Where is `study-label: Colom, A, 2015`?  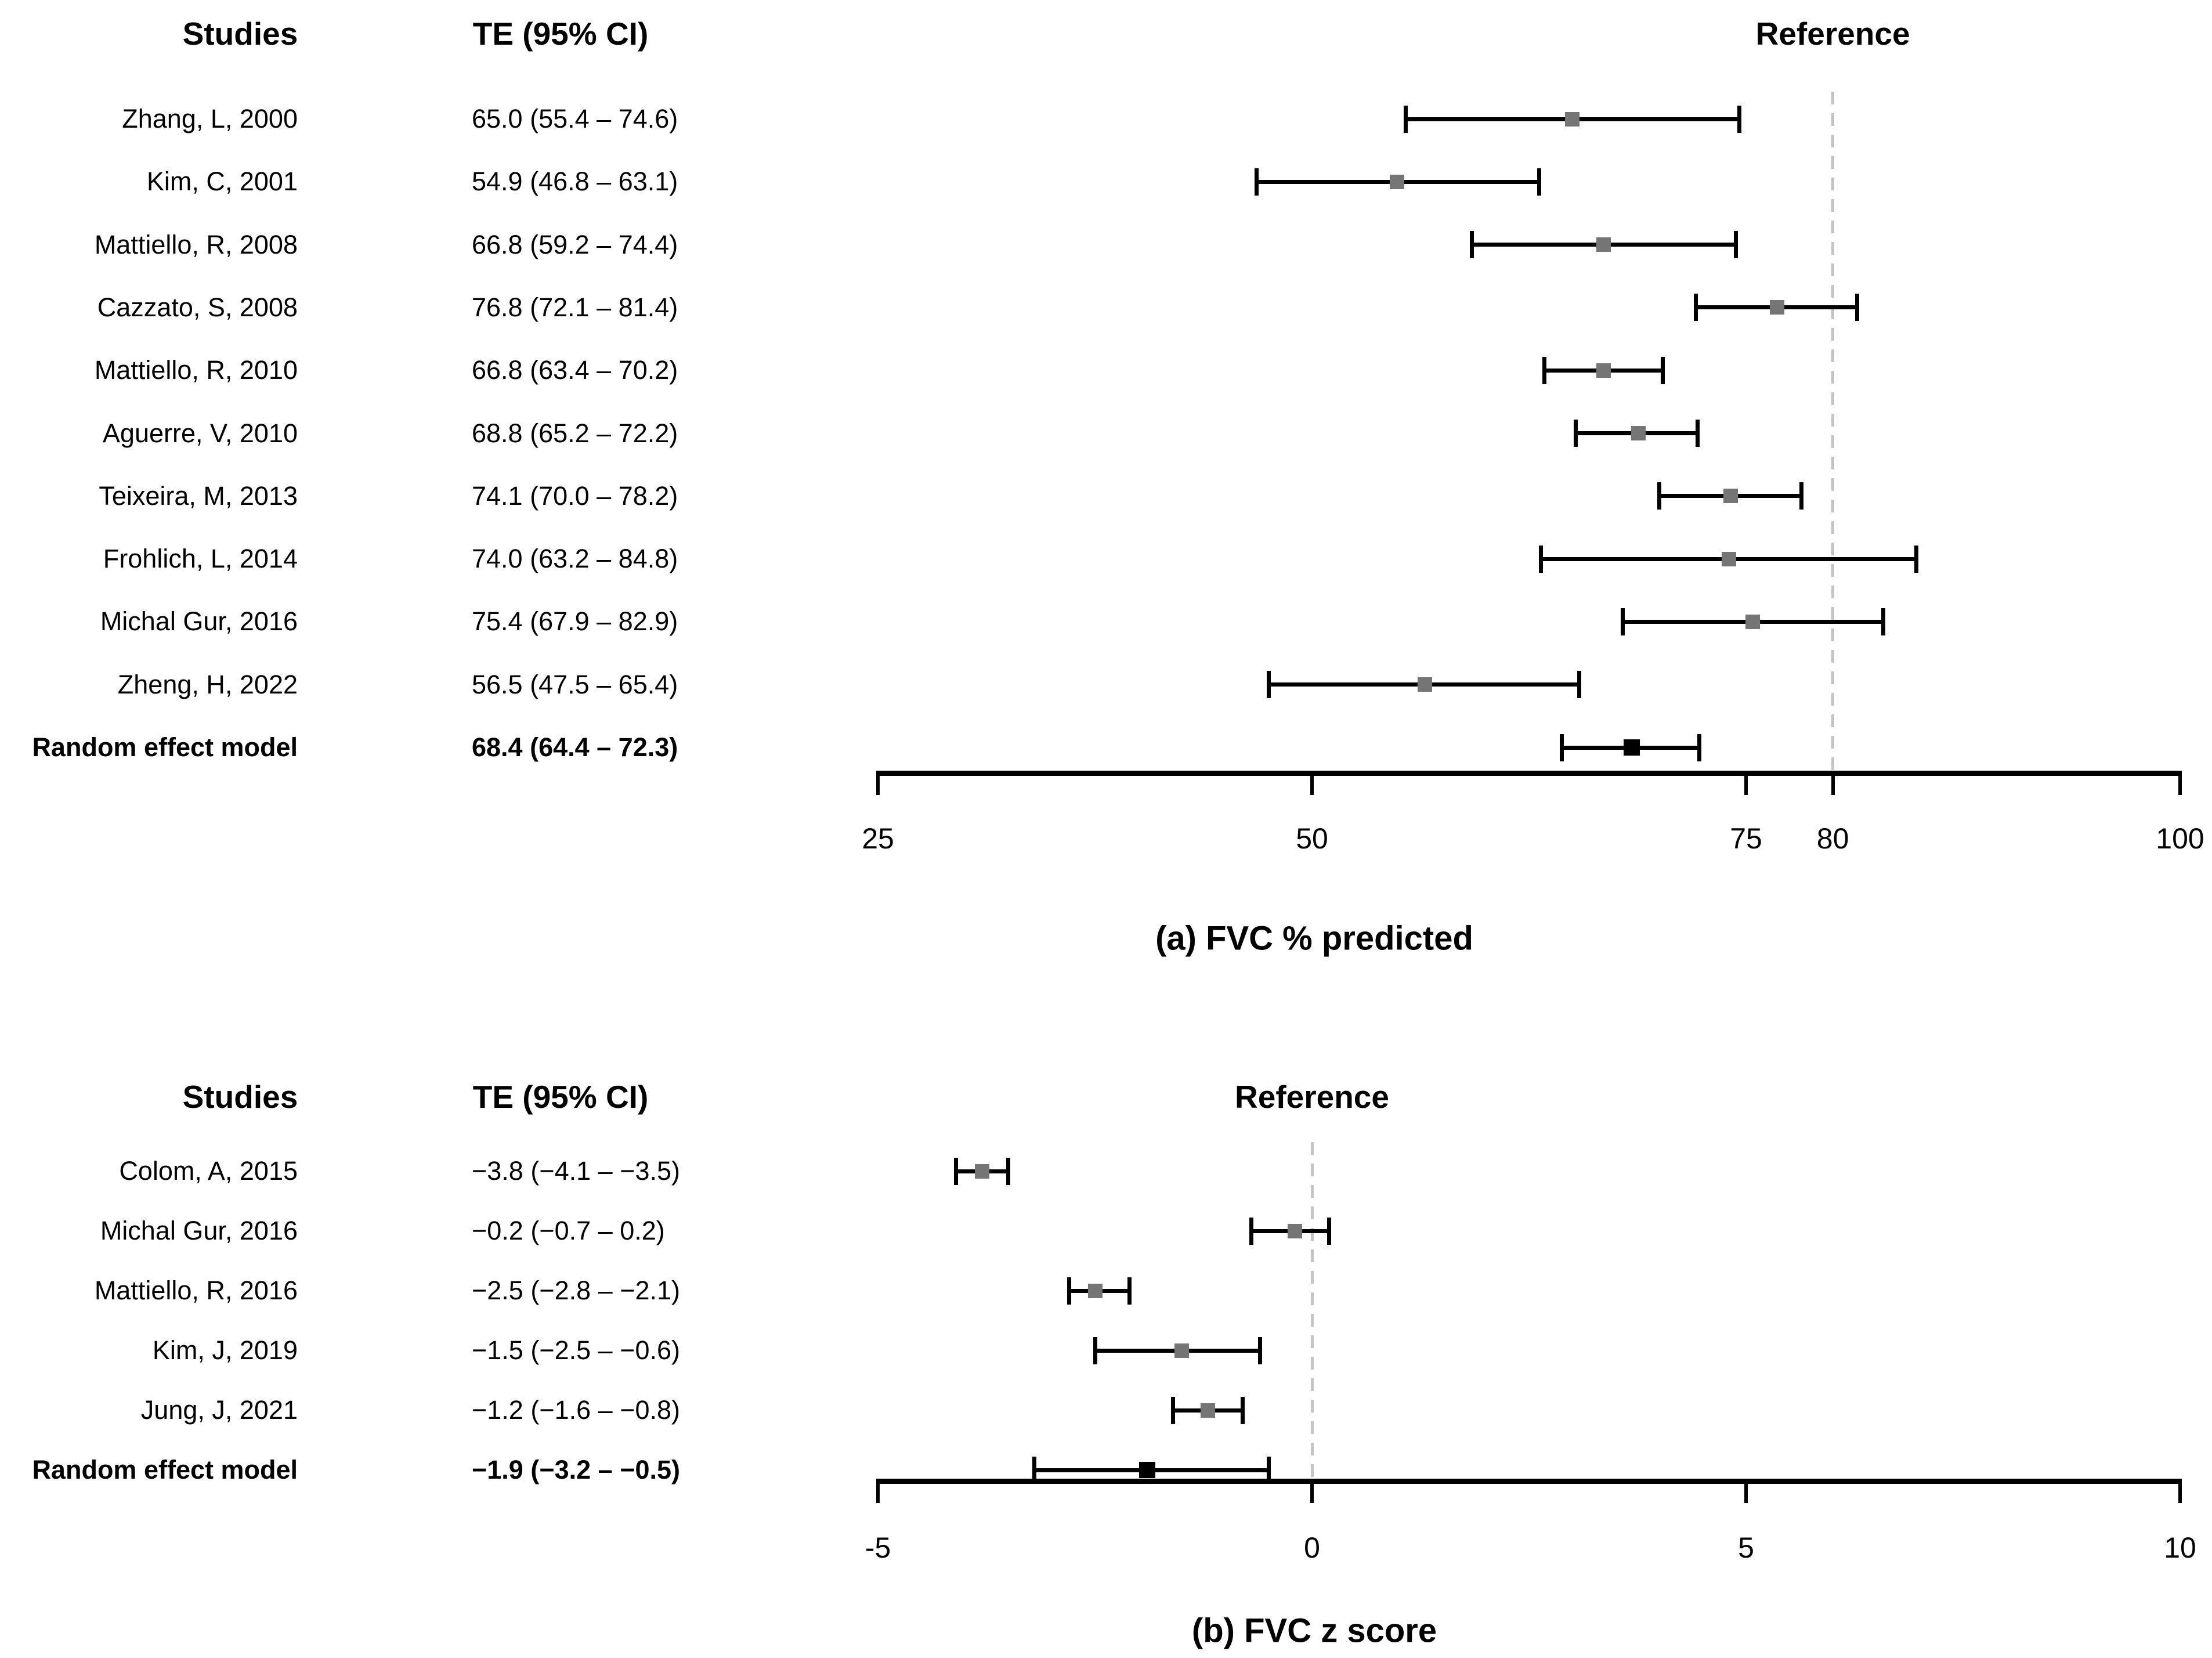
study-label: Colom, A, 2015 is located at coordinates (208, 1171).